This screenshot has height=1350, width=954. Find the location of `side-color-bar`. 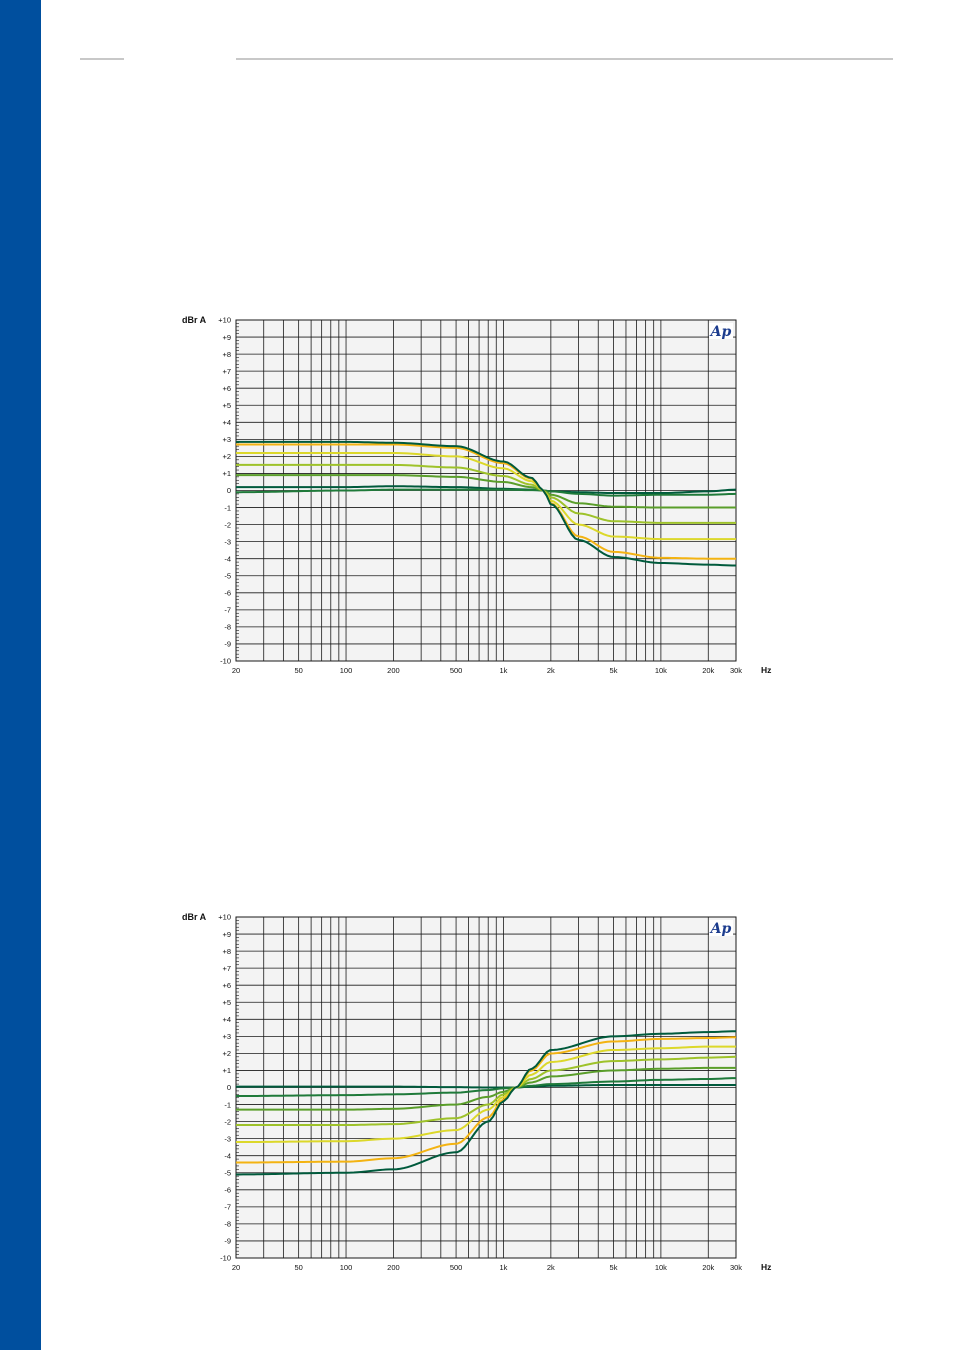

side-color-bar is located at coordinates (20, 675).